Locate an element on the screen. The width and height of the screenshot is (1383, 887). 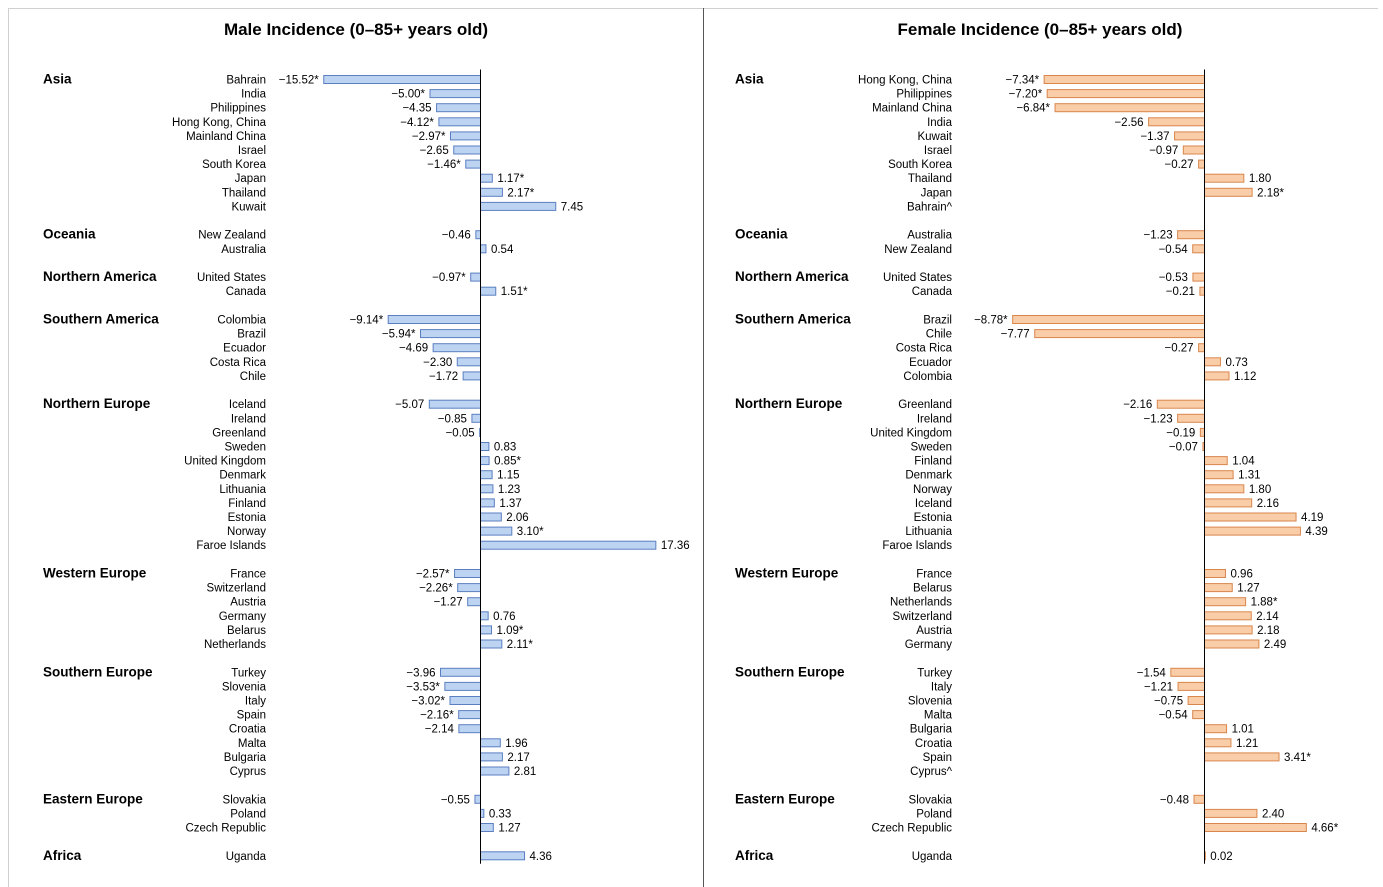
female-bar-croatia is located at coordinates (1218, 743).